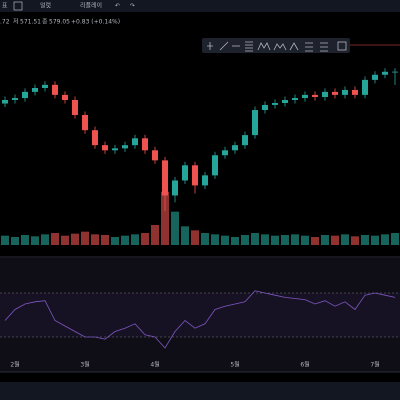 The width and height of the screenshot is (400, 400). I want to click on menu-item: 표, so click(5, 6).